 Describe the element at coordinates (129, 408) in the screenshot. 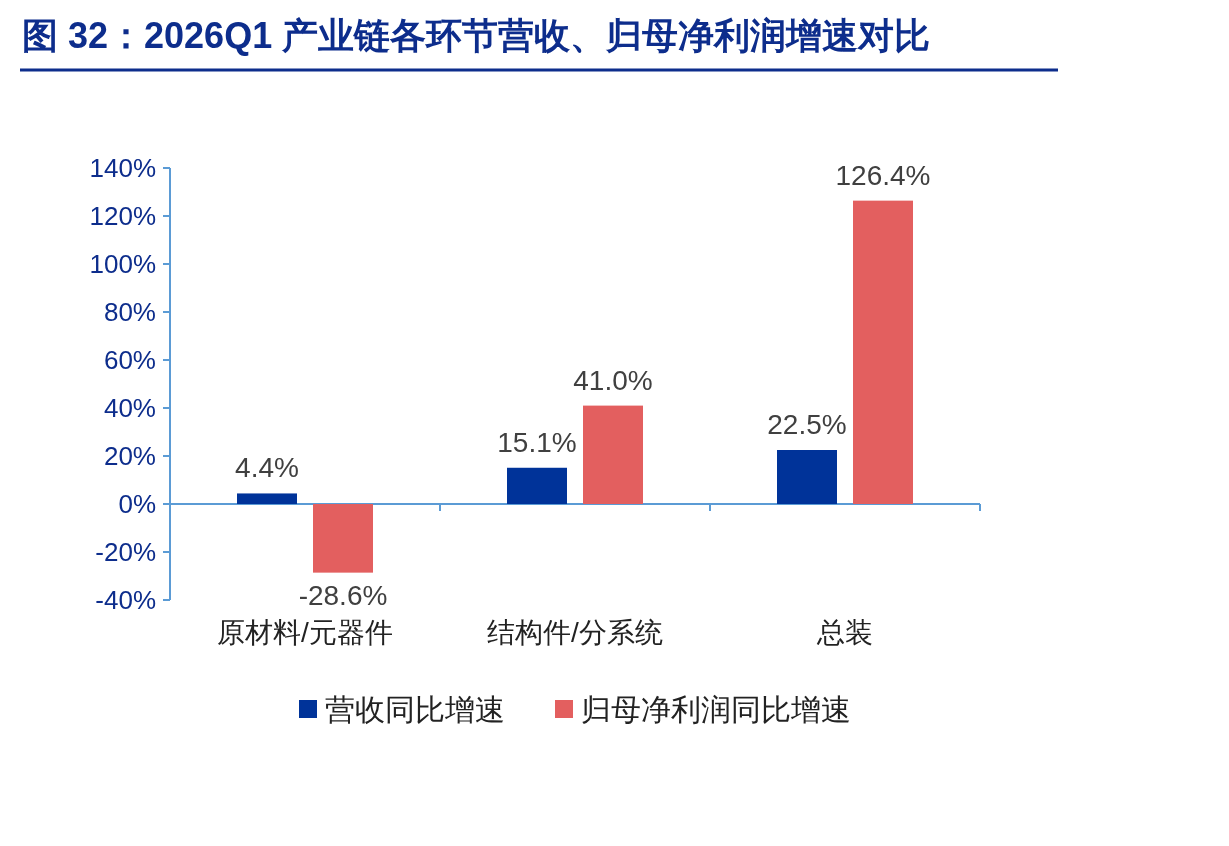

I see `y-tick-label: 40%` at that location.